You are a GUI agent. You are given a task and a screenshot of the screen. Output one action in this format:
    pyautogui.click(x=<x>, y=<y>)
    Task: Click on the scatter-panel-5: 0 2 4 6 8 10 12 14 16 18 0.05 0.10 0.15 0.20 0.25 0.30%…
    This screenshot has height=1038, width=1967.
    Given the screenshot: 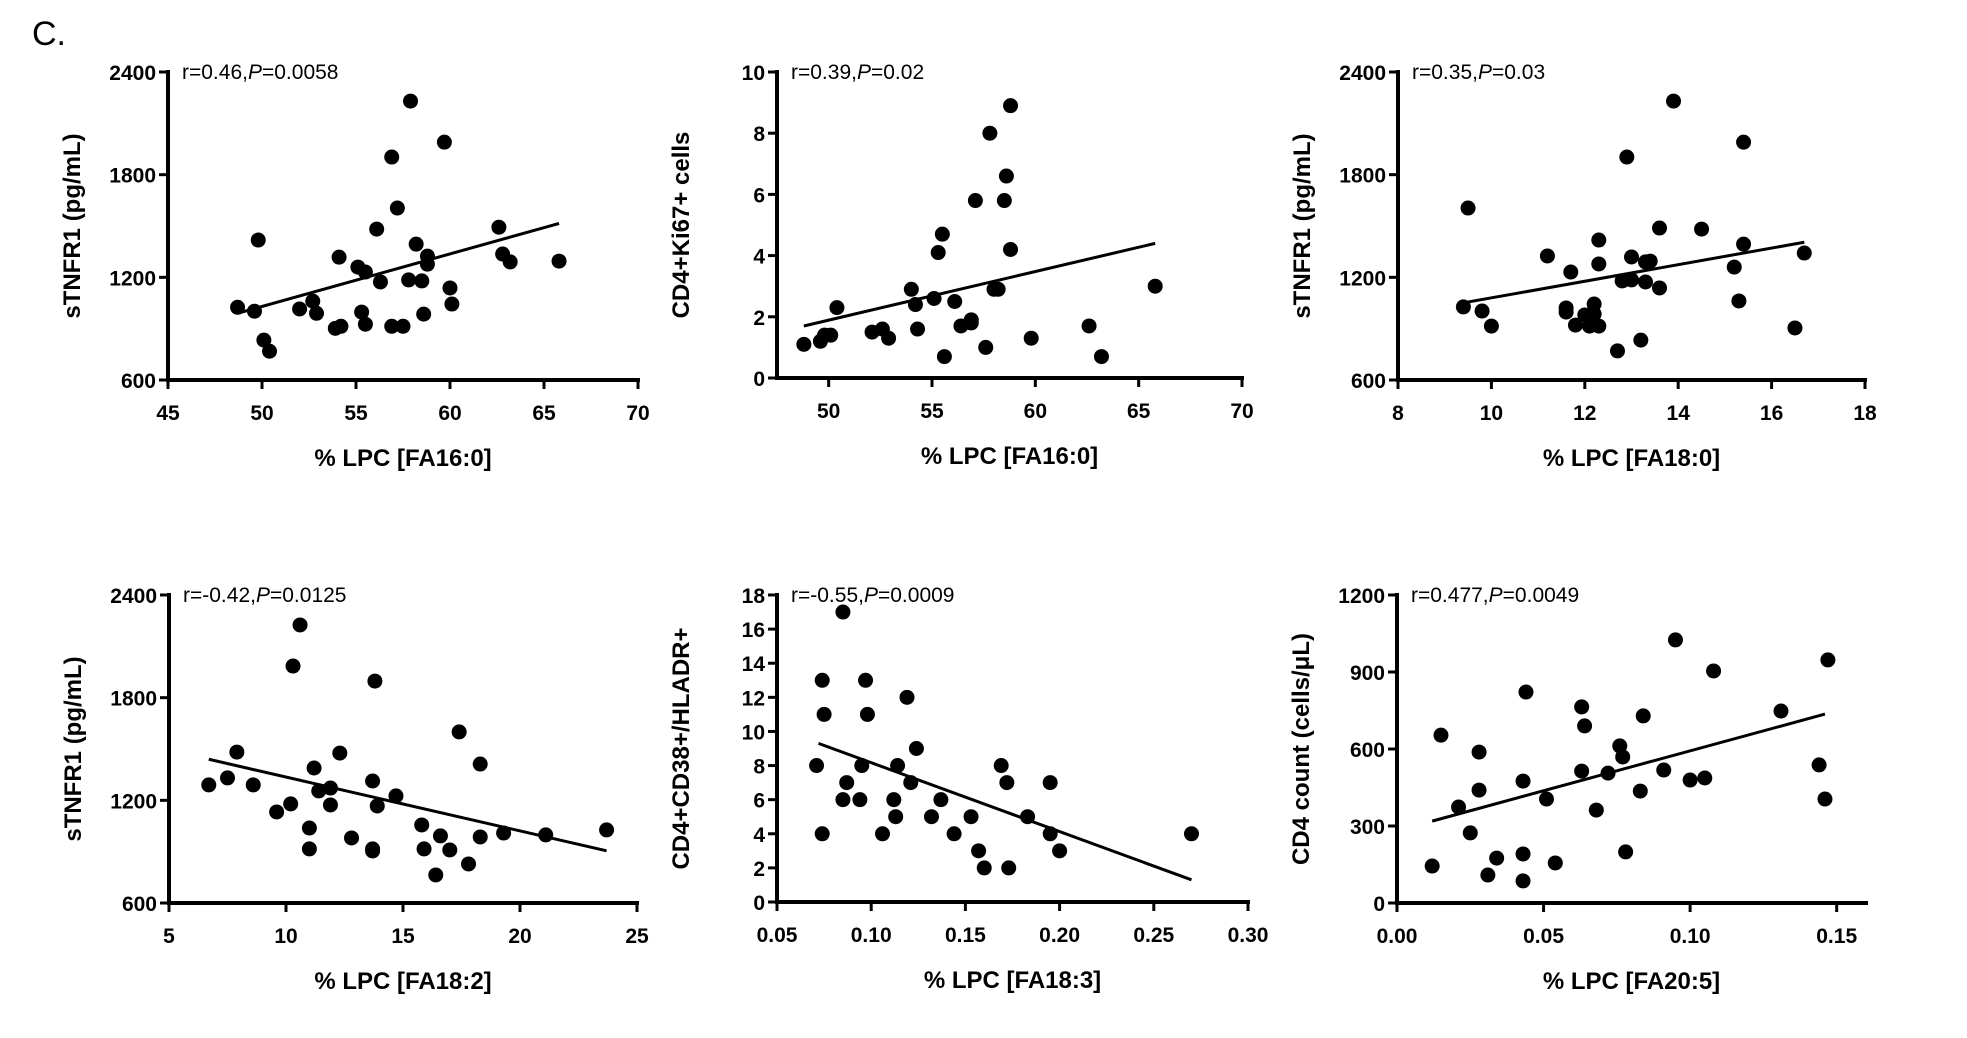 What is the action you would take?
    pyautogui.click(x=968, y=789)
    